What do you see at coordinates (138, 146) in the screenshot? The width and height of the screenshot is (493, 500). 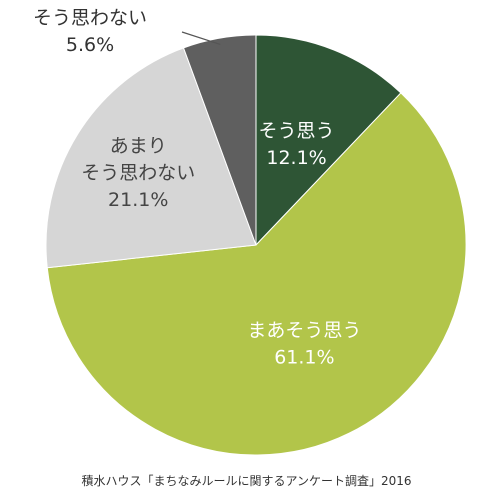 I see `slice-label: あまり` at bounding box center [138, 146].